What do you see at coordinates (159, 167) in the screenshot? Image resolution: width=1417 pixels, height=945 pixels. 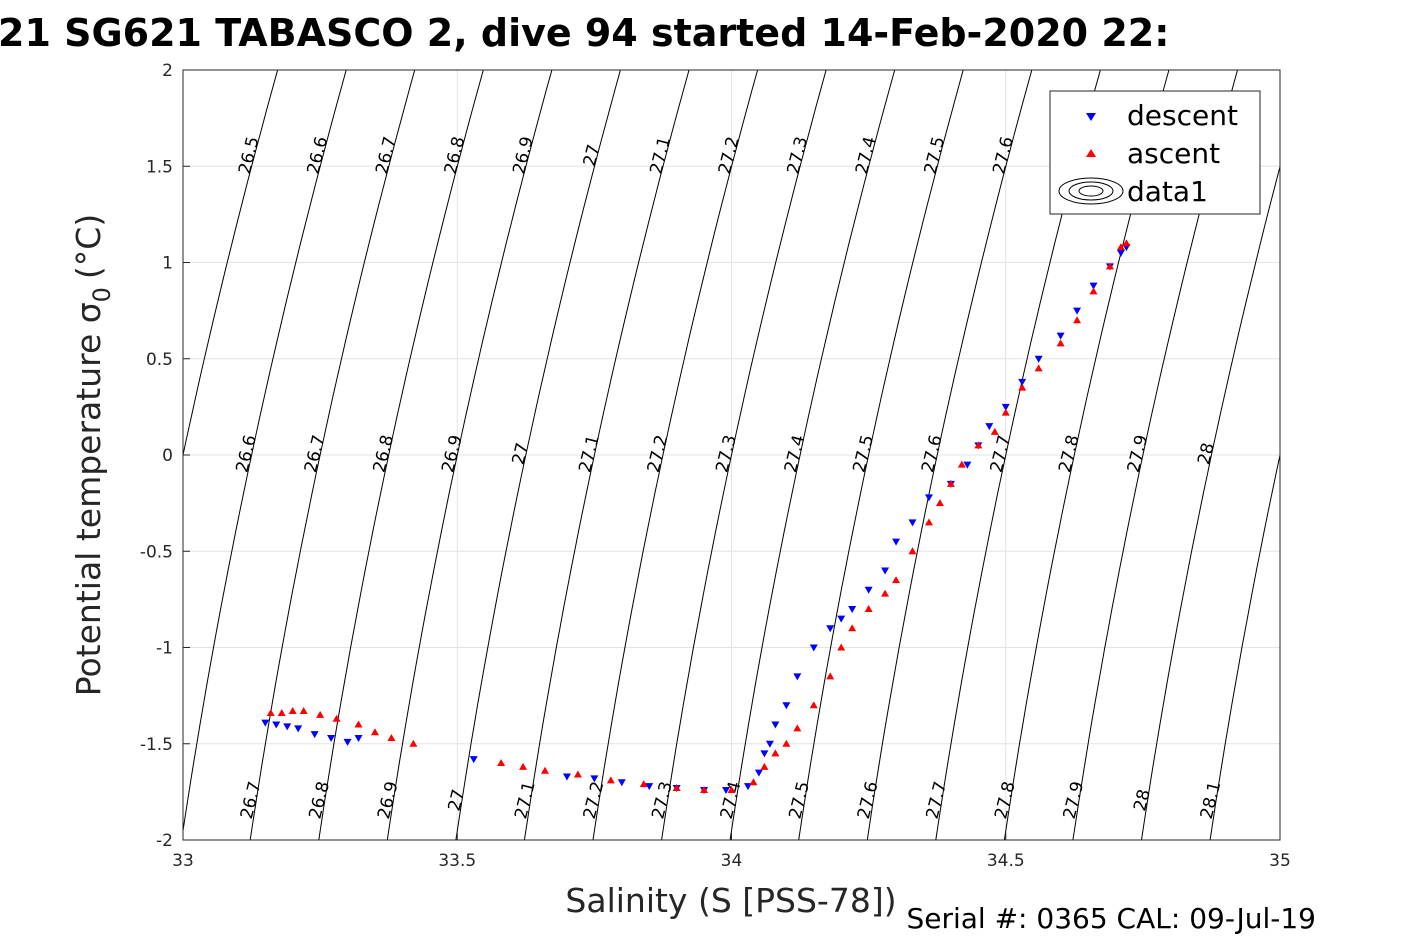 I see `y-tick-label: 1.5` at bounding box center [159, 167].